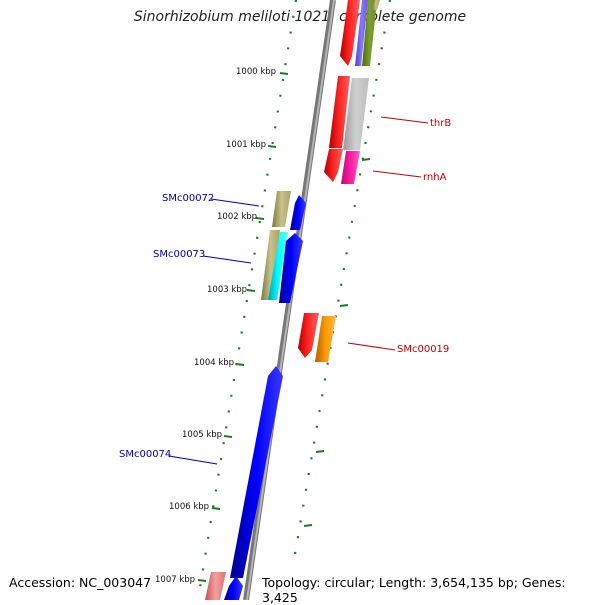 Image resolution: width=600 pixels, height=605 pixels. I want to click on gene-label-SMc00073: SMc00073, so click(179, 254).